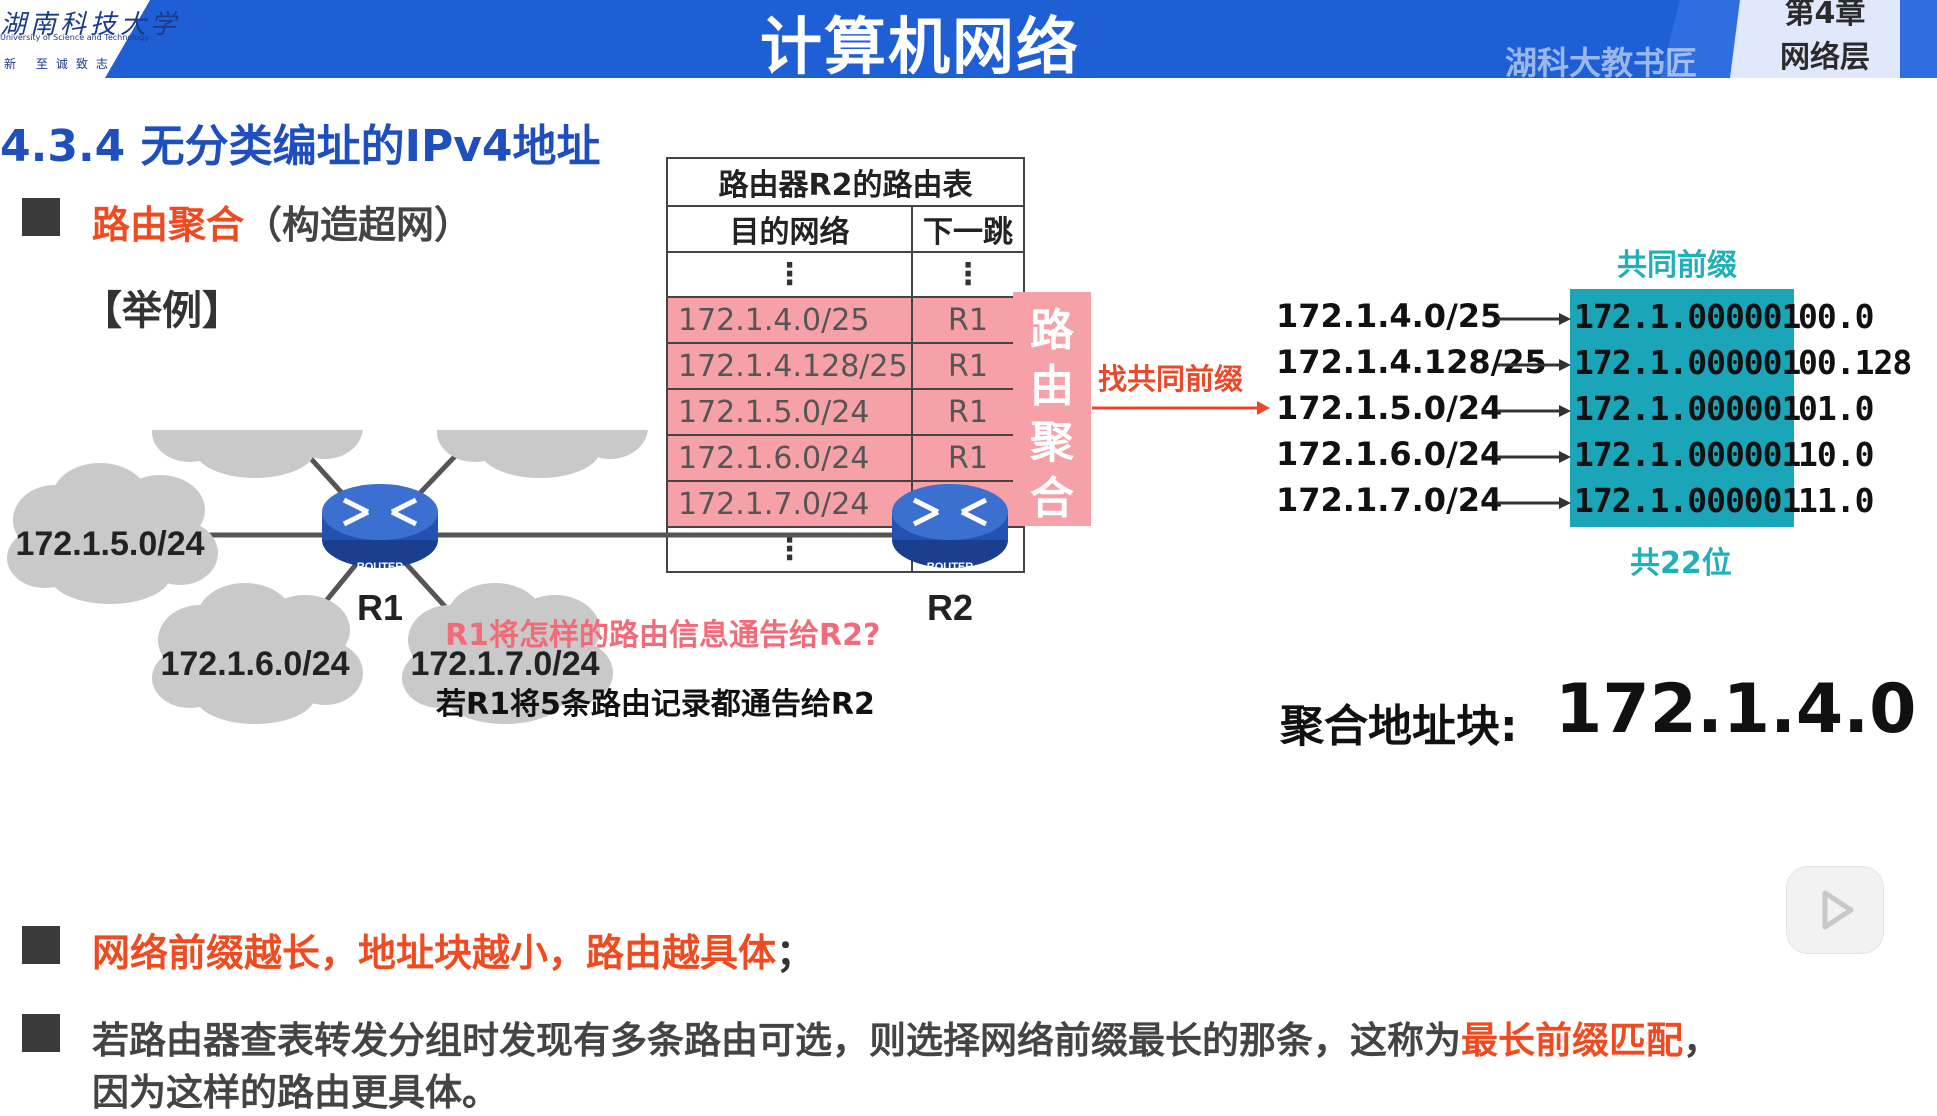 The width and height of the screenshot is (1937, 1116). Describe the element at coordinates (380, 607) in the screenshot. I see `router-name: R1` at that location.